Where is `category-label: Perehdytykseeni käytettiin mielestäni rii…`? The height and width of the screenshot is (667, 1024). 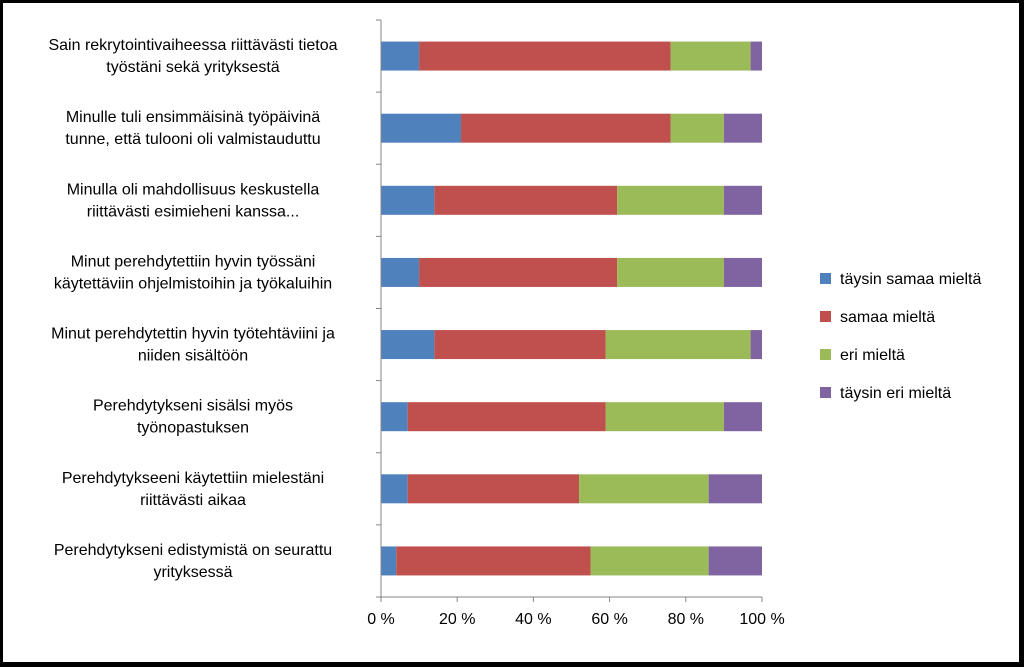 category-label: Perehdytykseeni käytettiin mielestäni rii… is located at coordinates (193, 489).